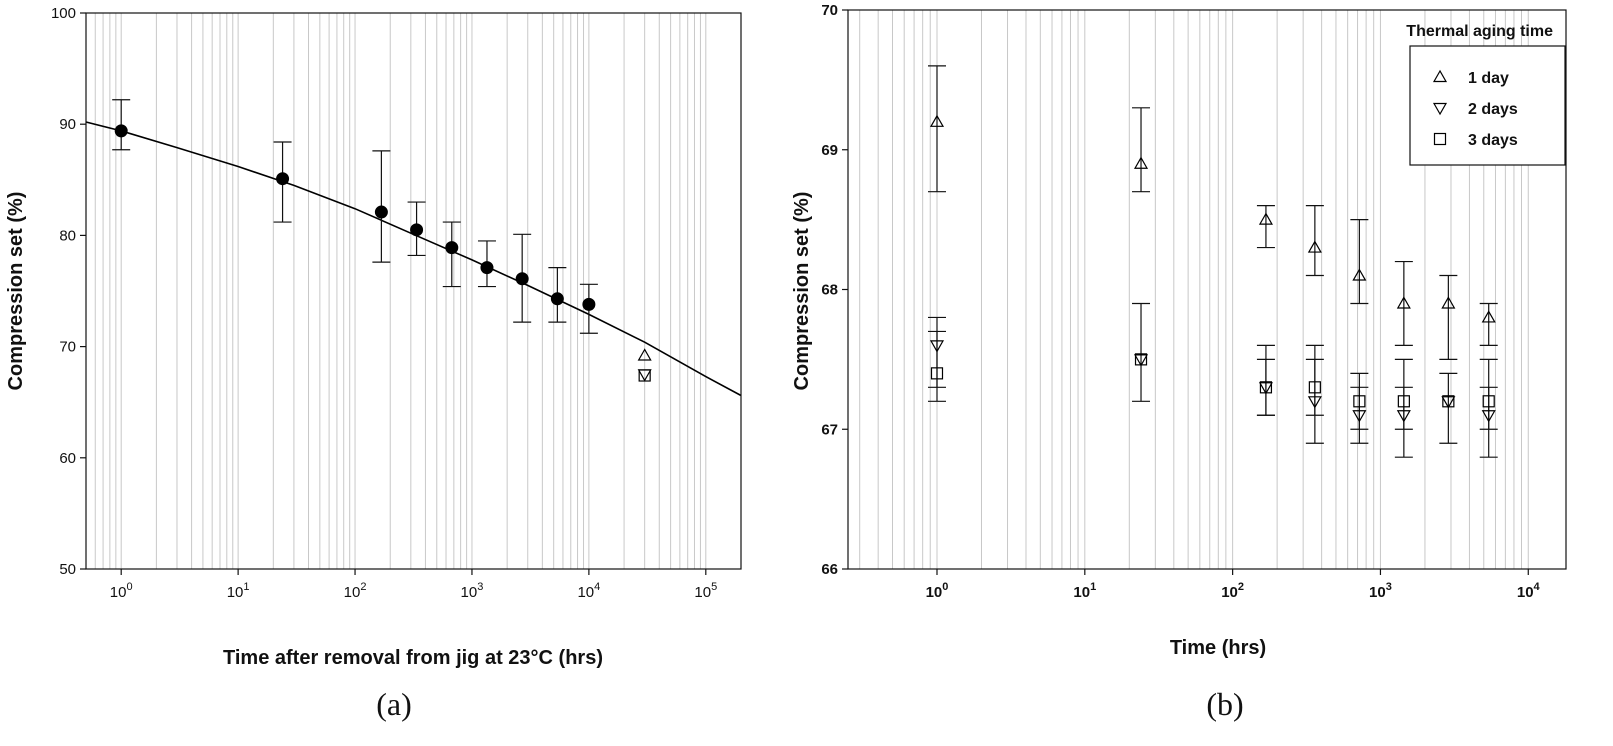  Describe the element at coordinates (67, 569) in the screenshot. I see `y-tick-label: 50` at that location.